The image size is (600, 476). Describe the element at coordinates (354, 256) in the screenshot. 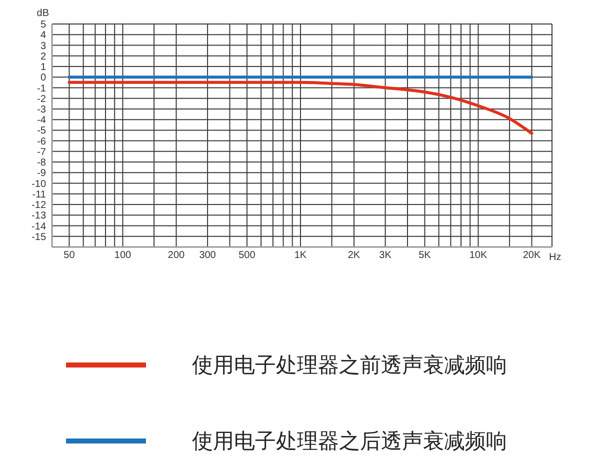

I see `x-tick-label: 2K` at that location.